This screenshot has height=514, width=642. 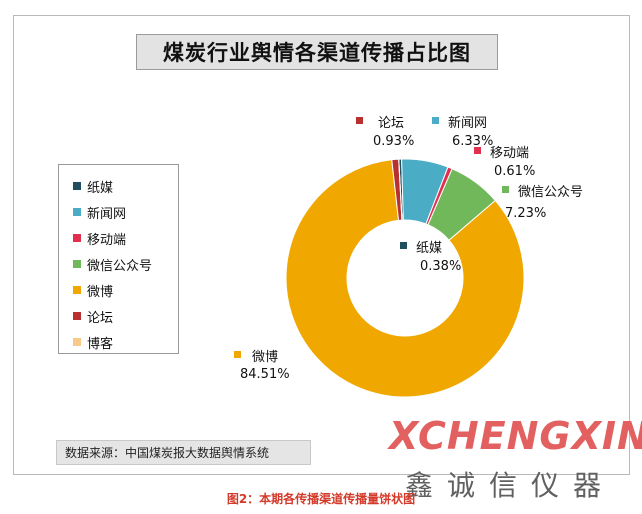 What do you see at coordinates (505, 189) in the screenshot?
I see `data-label-swatch-微信公众号` at bounding box center [505, 189].